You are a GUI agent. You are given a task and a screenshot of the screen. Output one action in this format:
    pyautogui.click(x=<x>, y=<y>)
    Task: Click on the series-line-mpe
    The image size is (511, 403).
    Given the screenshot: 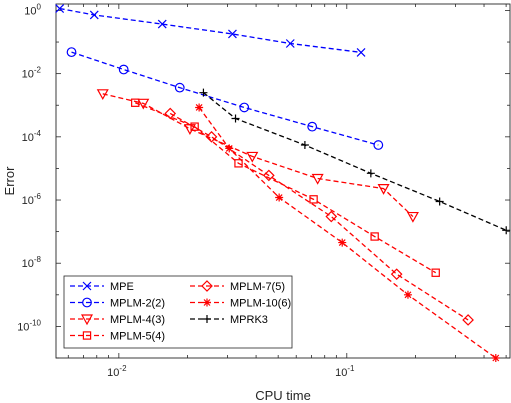 What is the action you would take?
    pyautogui.click(x=210, y=30)
    